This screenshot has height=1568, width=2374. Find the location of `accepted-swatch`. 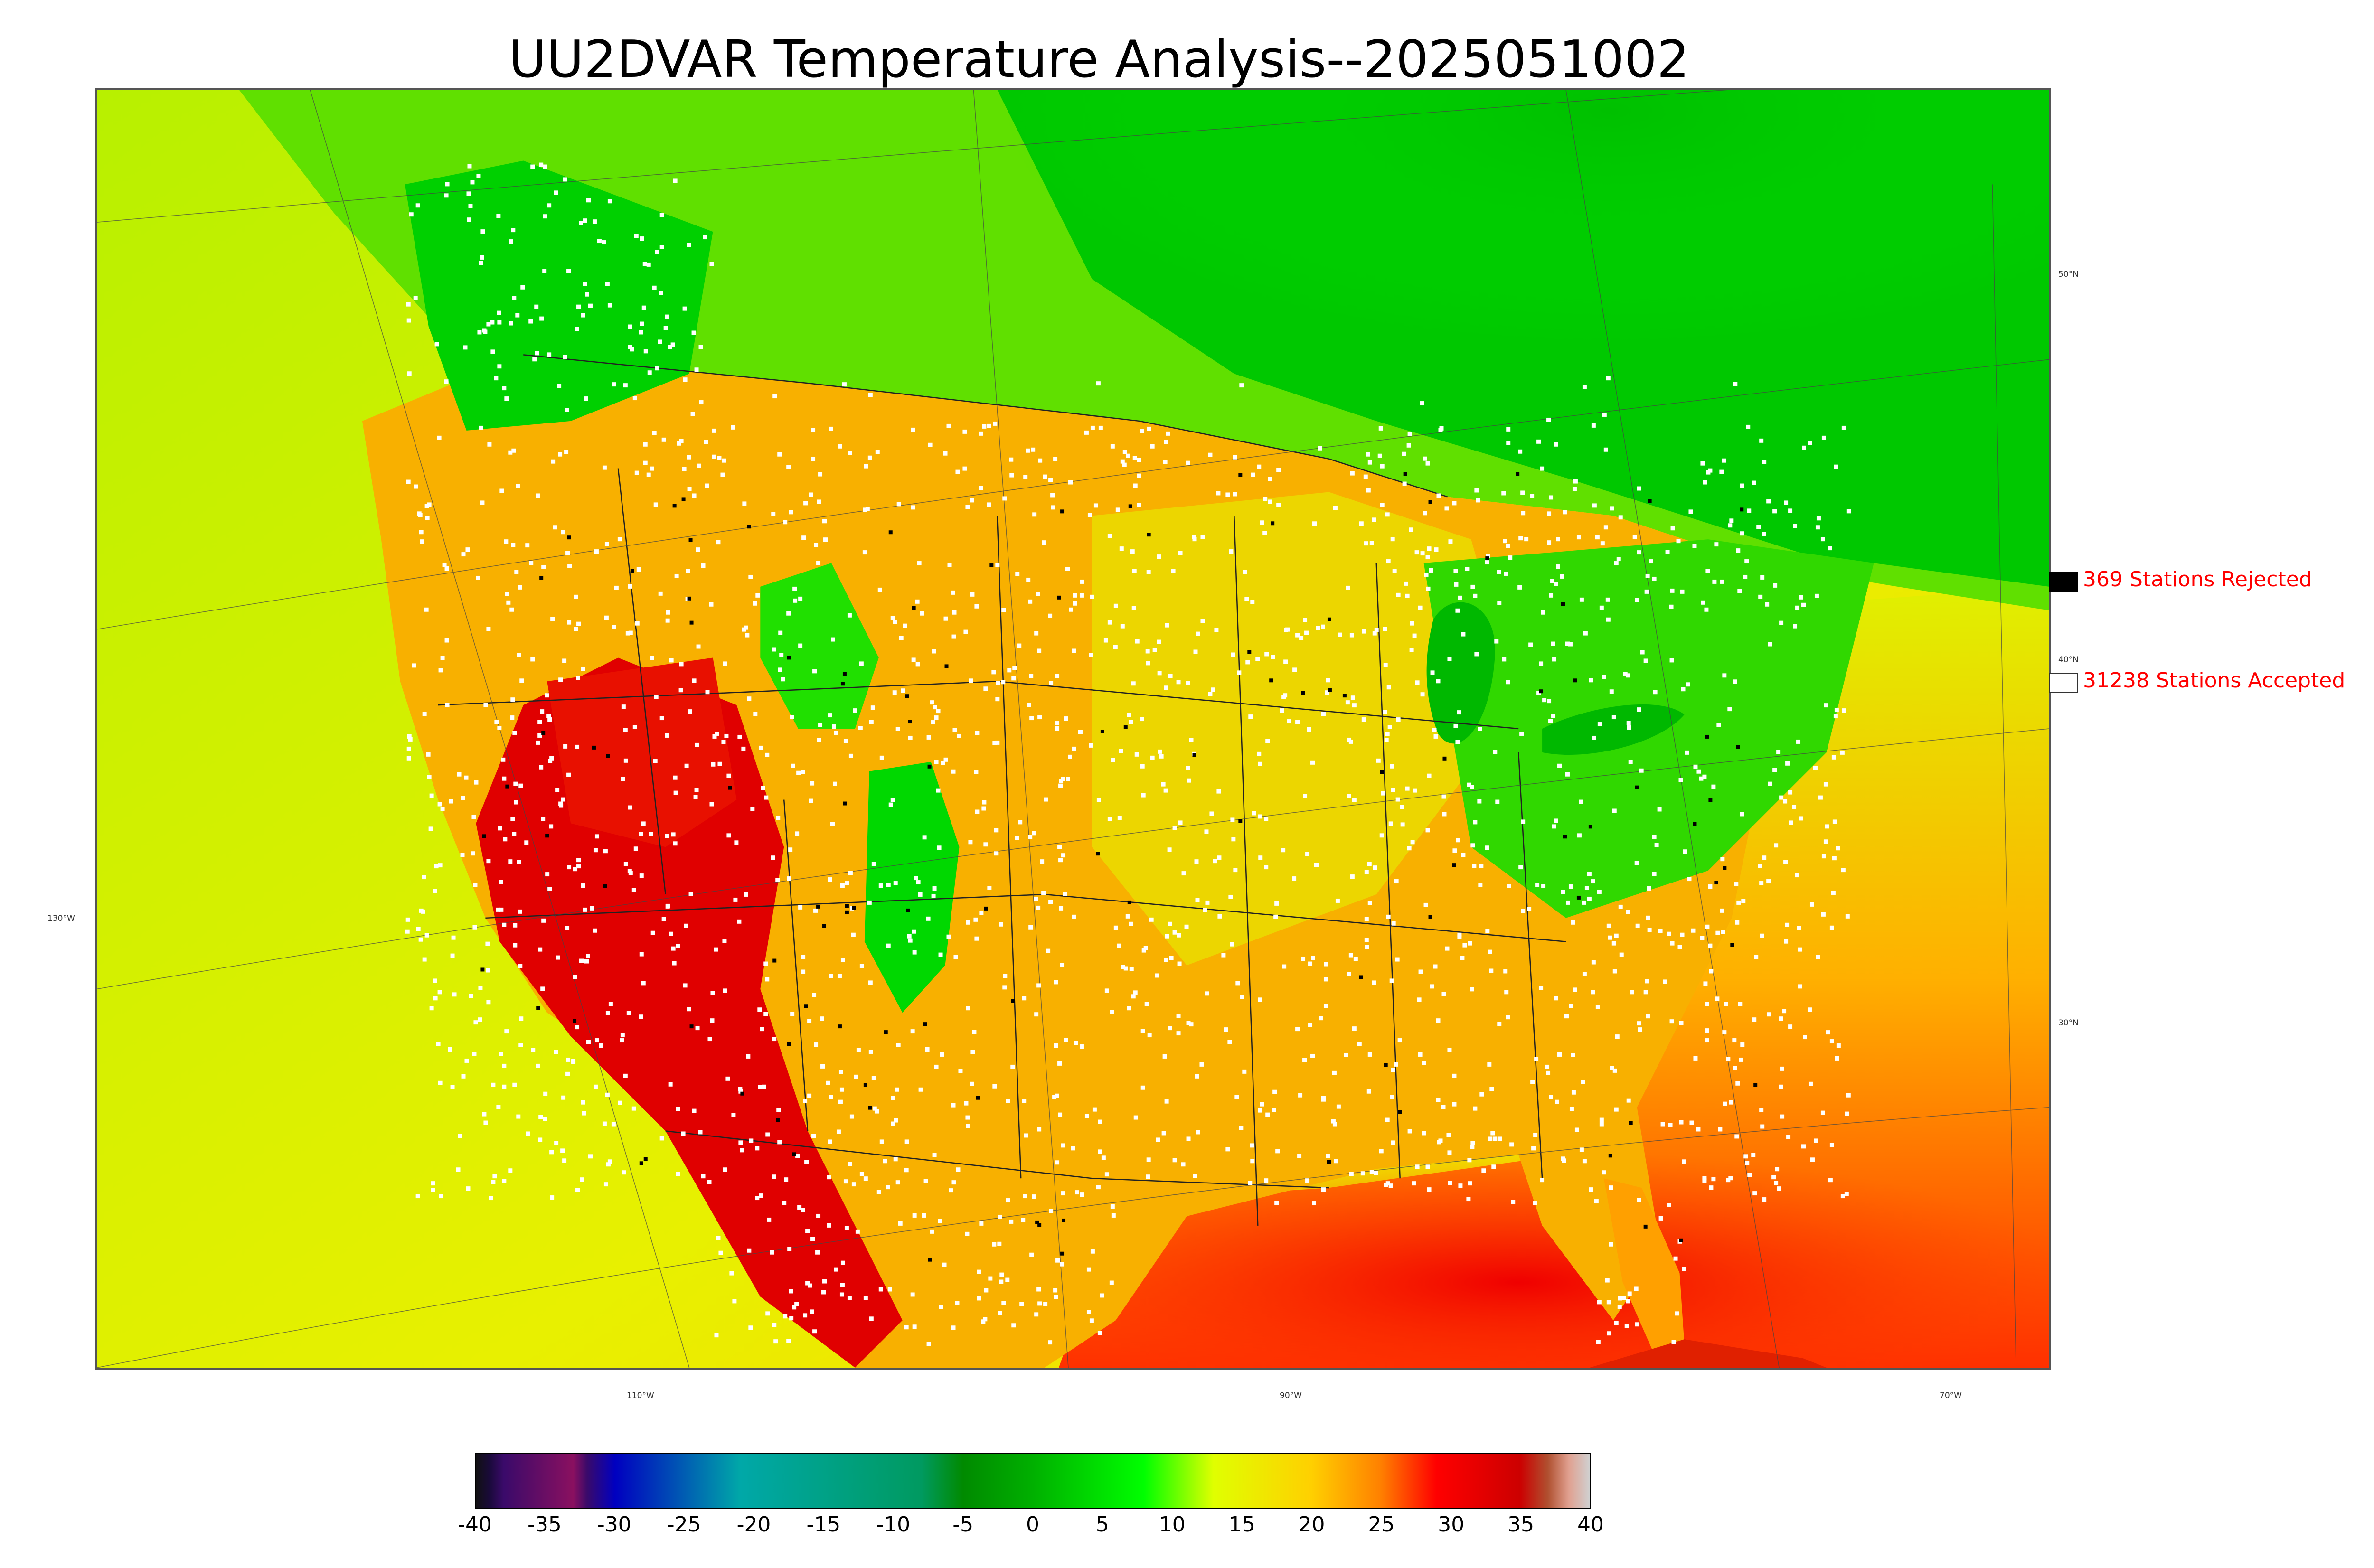

accepted-swatch is located at coordinates (2063, 683).